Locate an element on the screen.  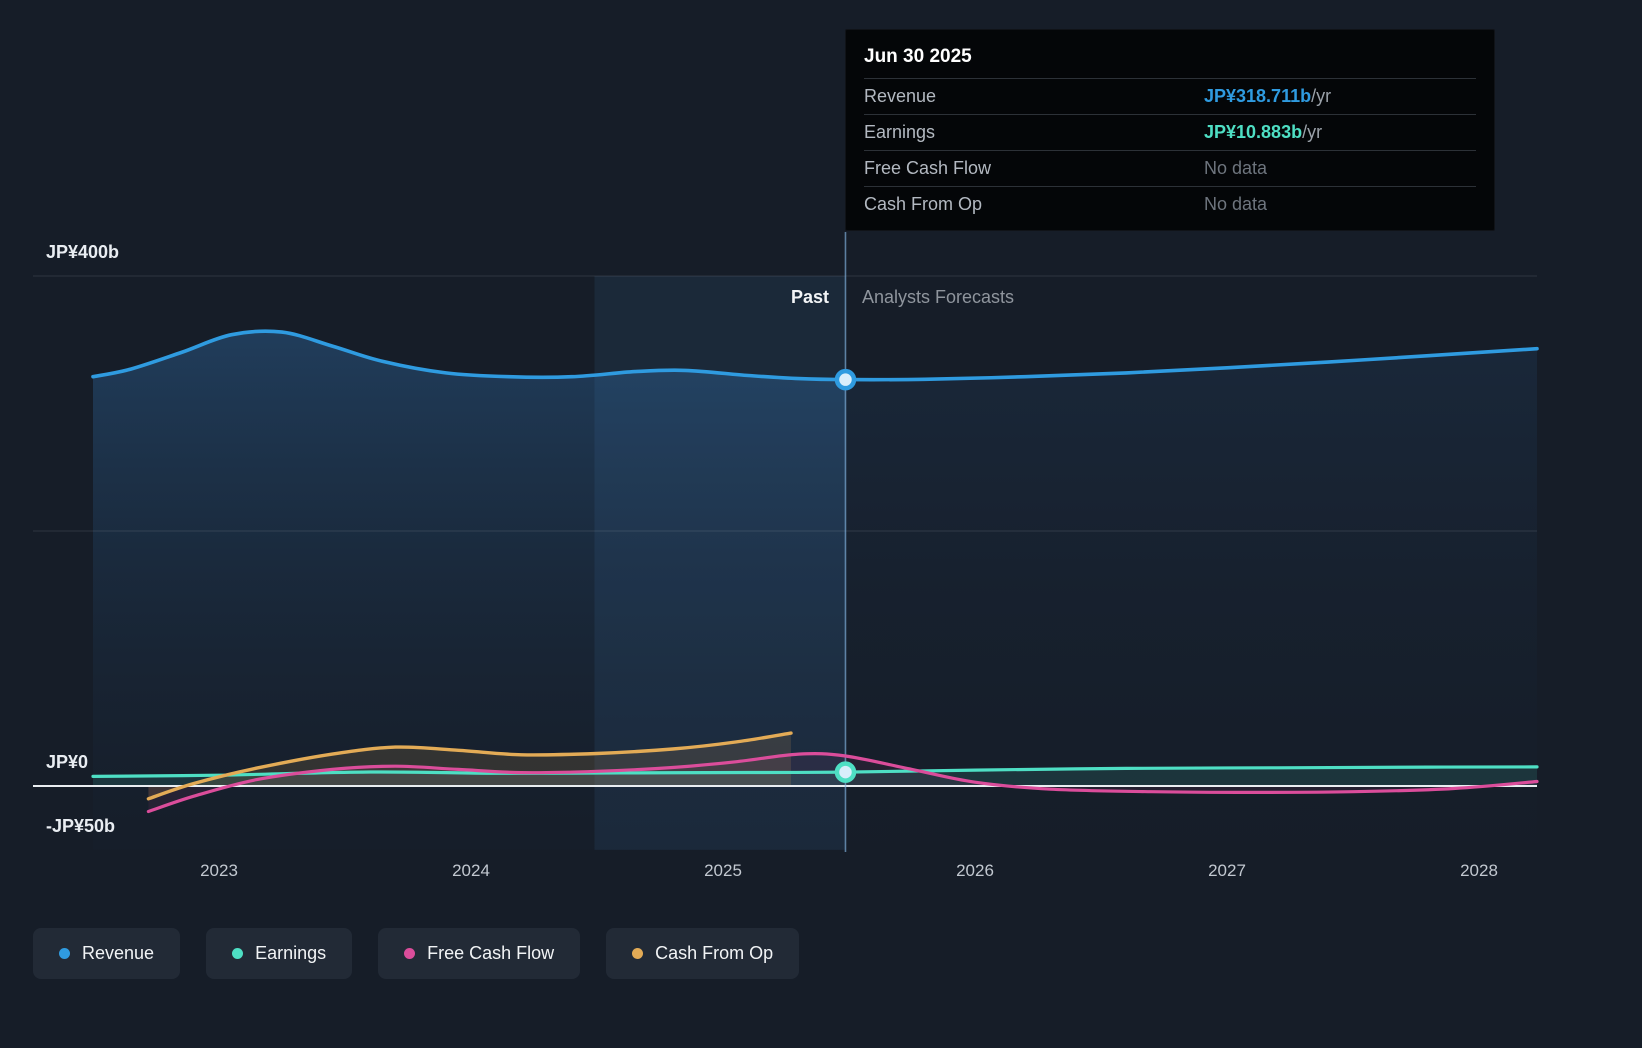
past-zone-label: Past is located at coordinates (809, 297).